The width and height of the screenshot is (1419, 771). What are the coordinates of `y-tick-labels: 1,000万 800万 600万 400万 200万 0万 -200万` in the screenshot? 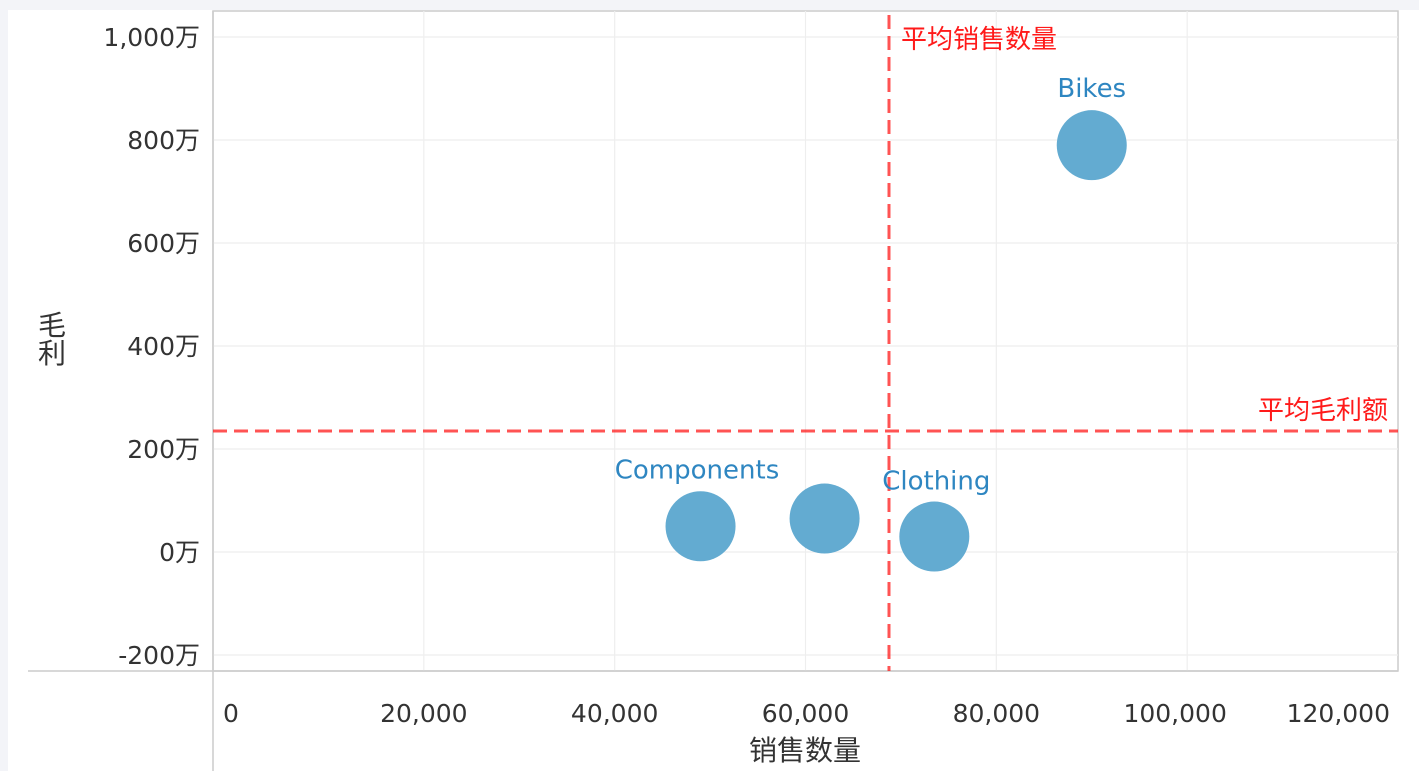 It's located at (151, 346).